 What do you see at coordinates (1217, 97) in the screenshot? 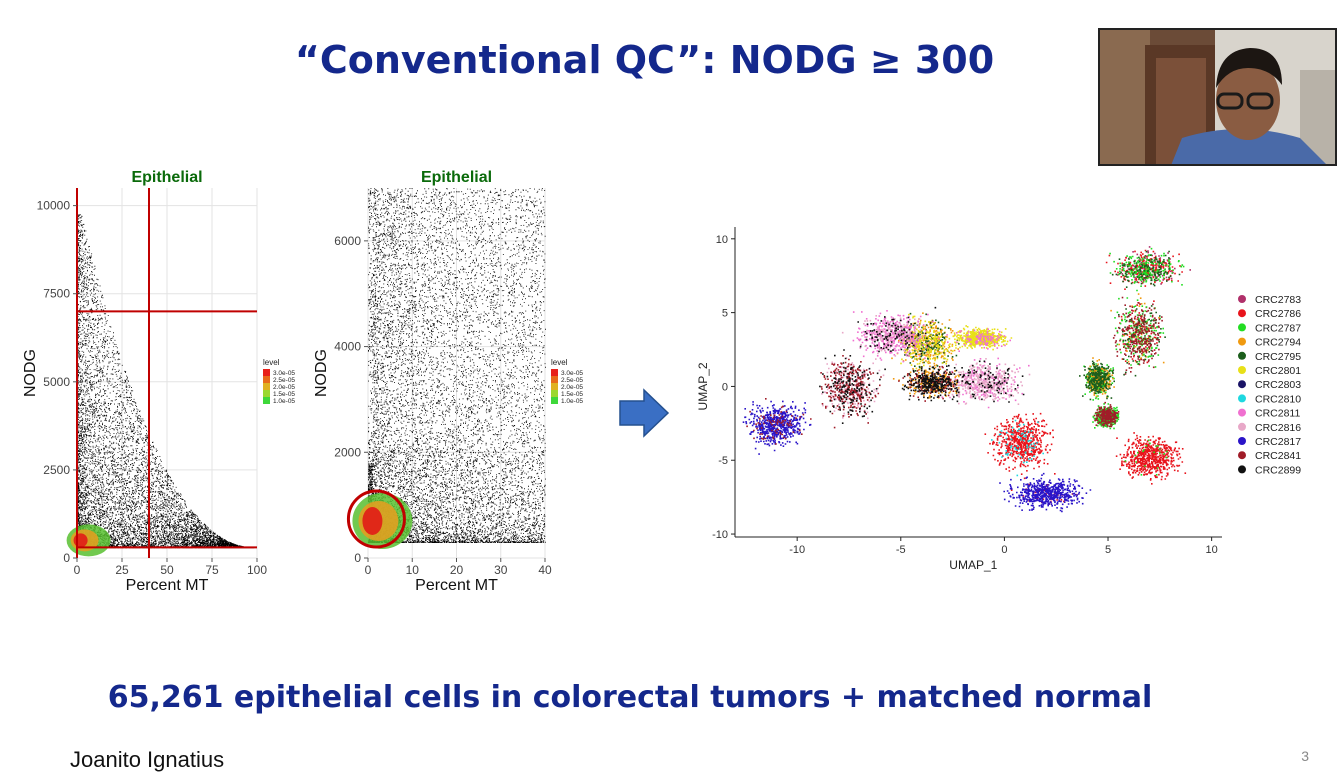
I see `webcam-person-icon` at bounding box center [1217, 97].